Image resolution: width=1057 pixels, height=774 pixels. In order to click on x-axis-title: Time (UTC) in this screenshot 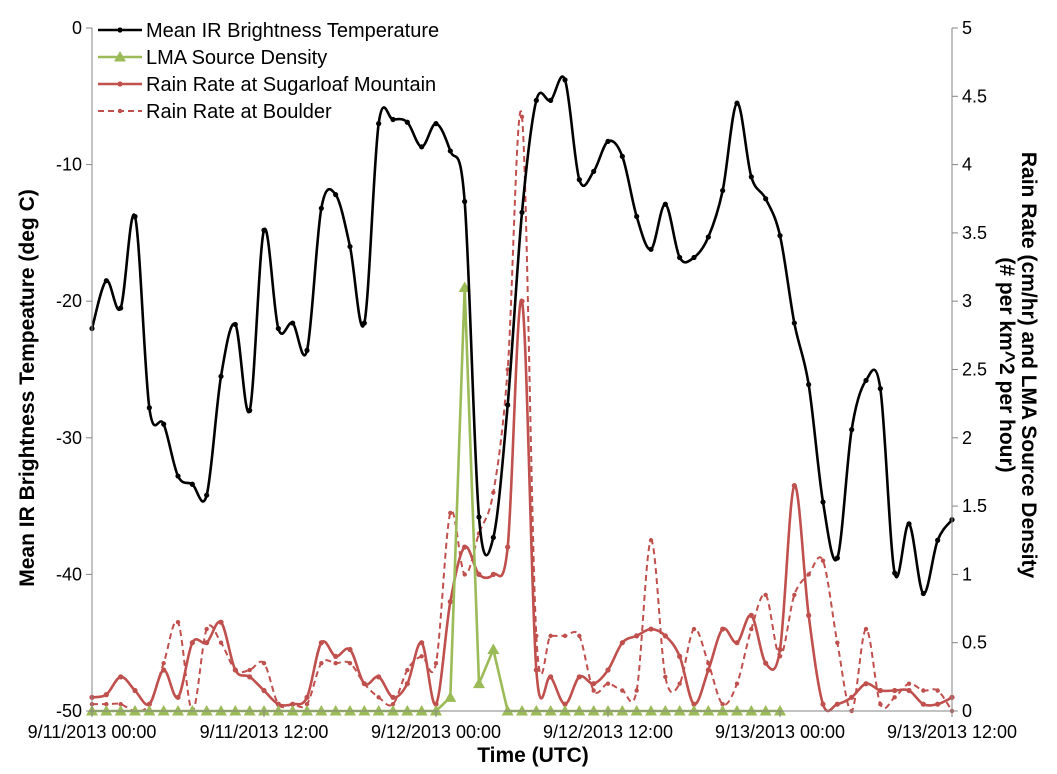, I will do `click(533, 755)`.